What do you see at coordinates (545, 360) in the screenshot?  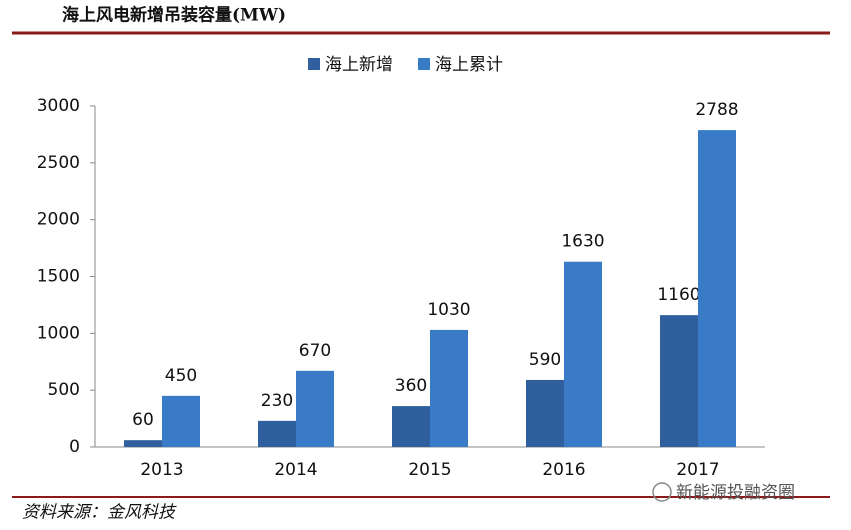 I see `value-label: 590` at bounding box center [545, 360].